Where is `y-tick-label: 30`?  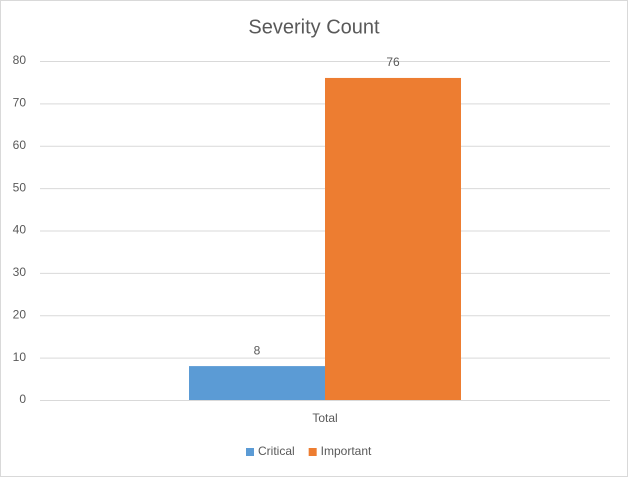 y-tick-label: 30 is located at coordinates (20, 272).